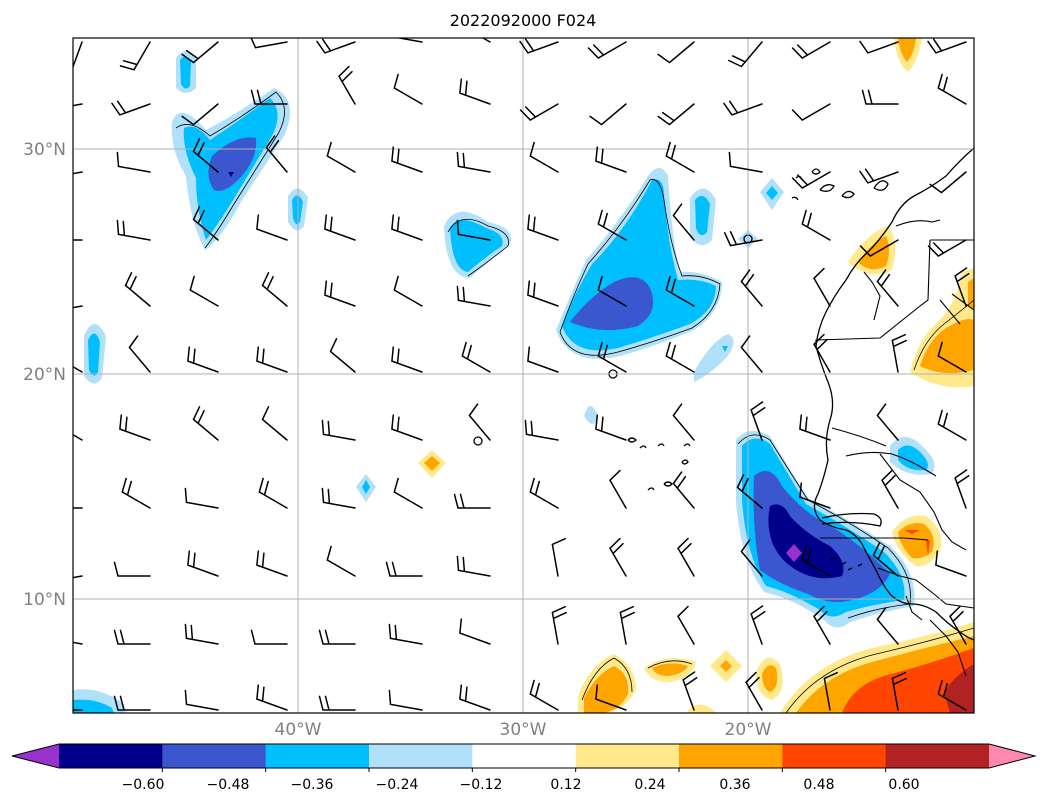 This screenshot has height=805, width=1047. What do you see at coordinates (481, 785) in the screenshot?
I see `colorbar-tick-label: −0.12` at bounding box center [481, 785].